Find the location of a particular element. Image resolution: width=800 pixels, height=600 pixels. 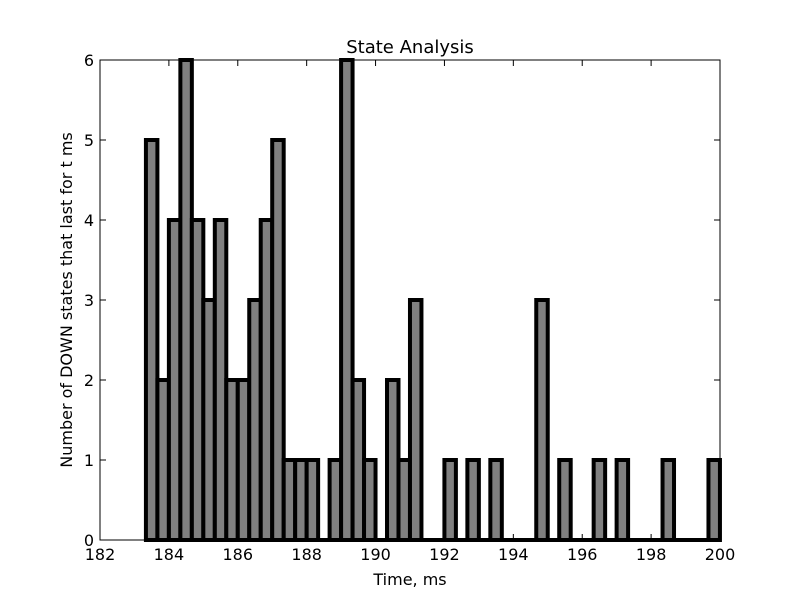

y-tick-label: 2 is located at coordinates (89, 380).